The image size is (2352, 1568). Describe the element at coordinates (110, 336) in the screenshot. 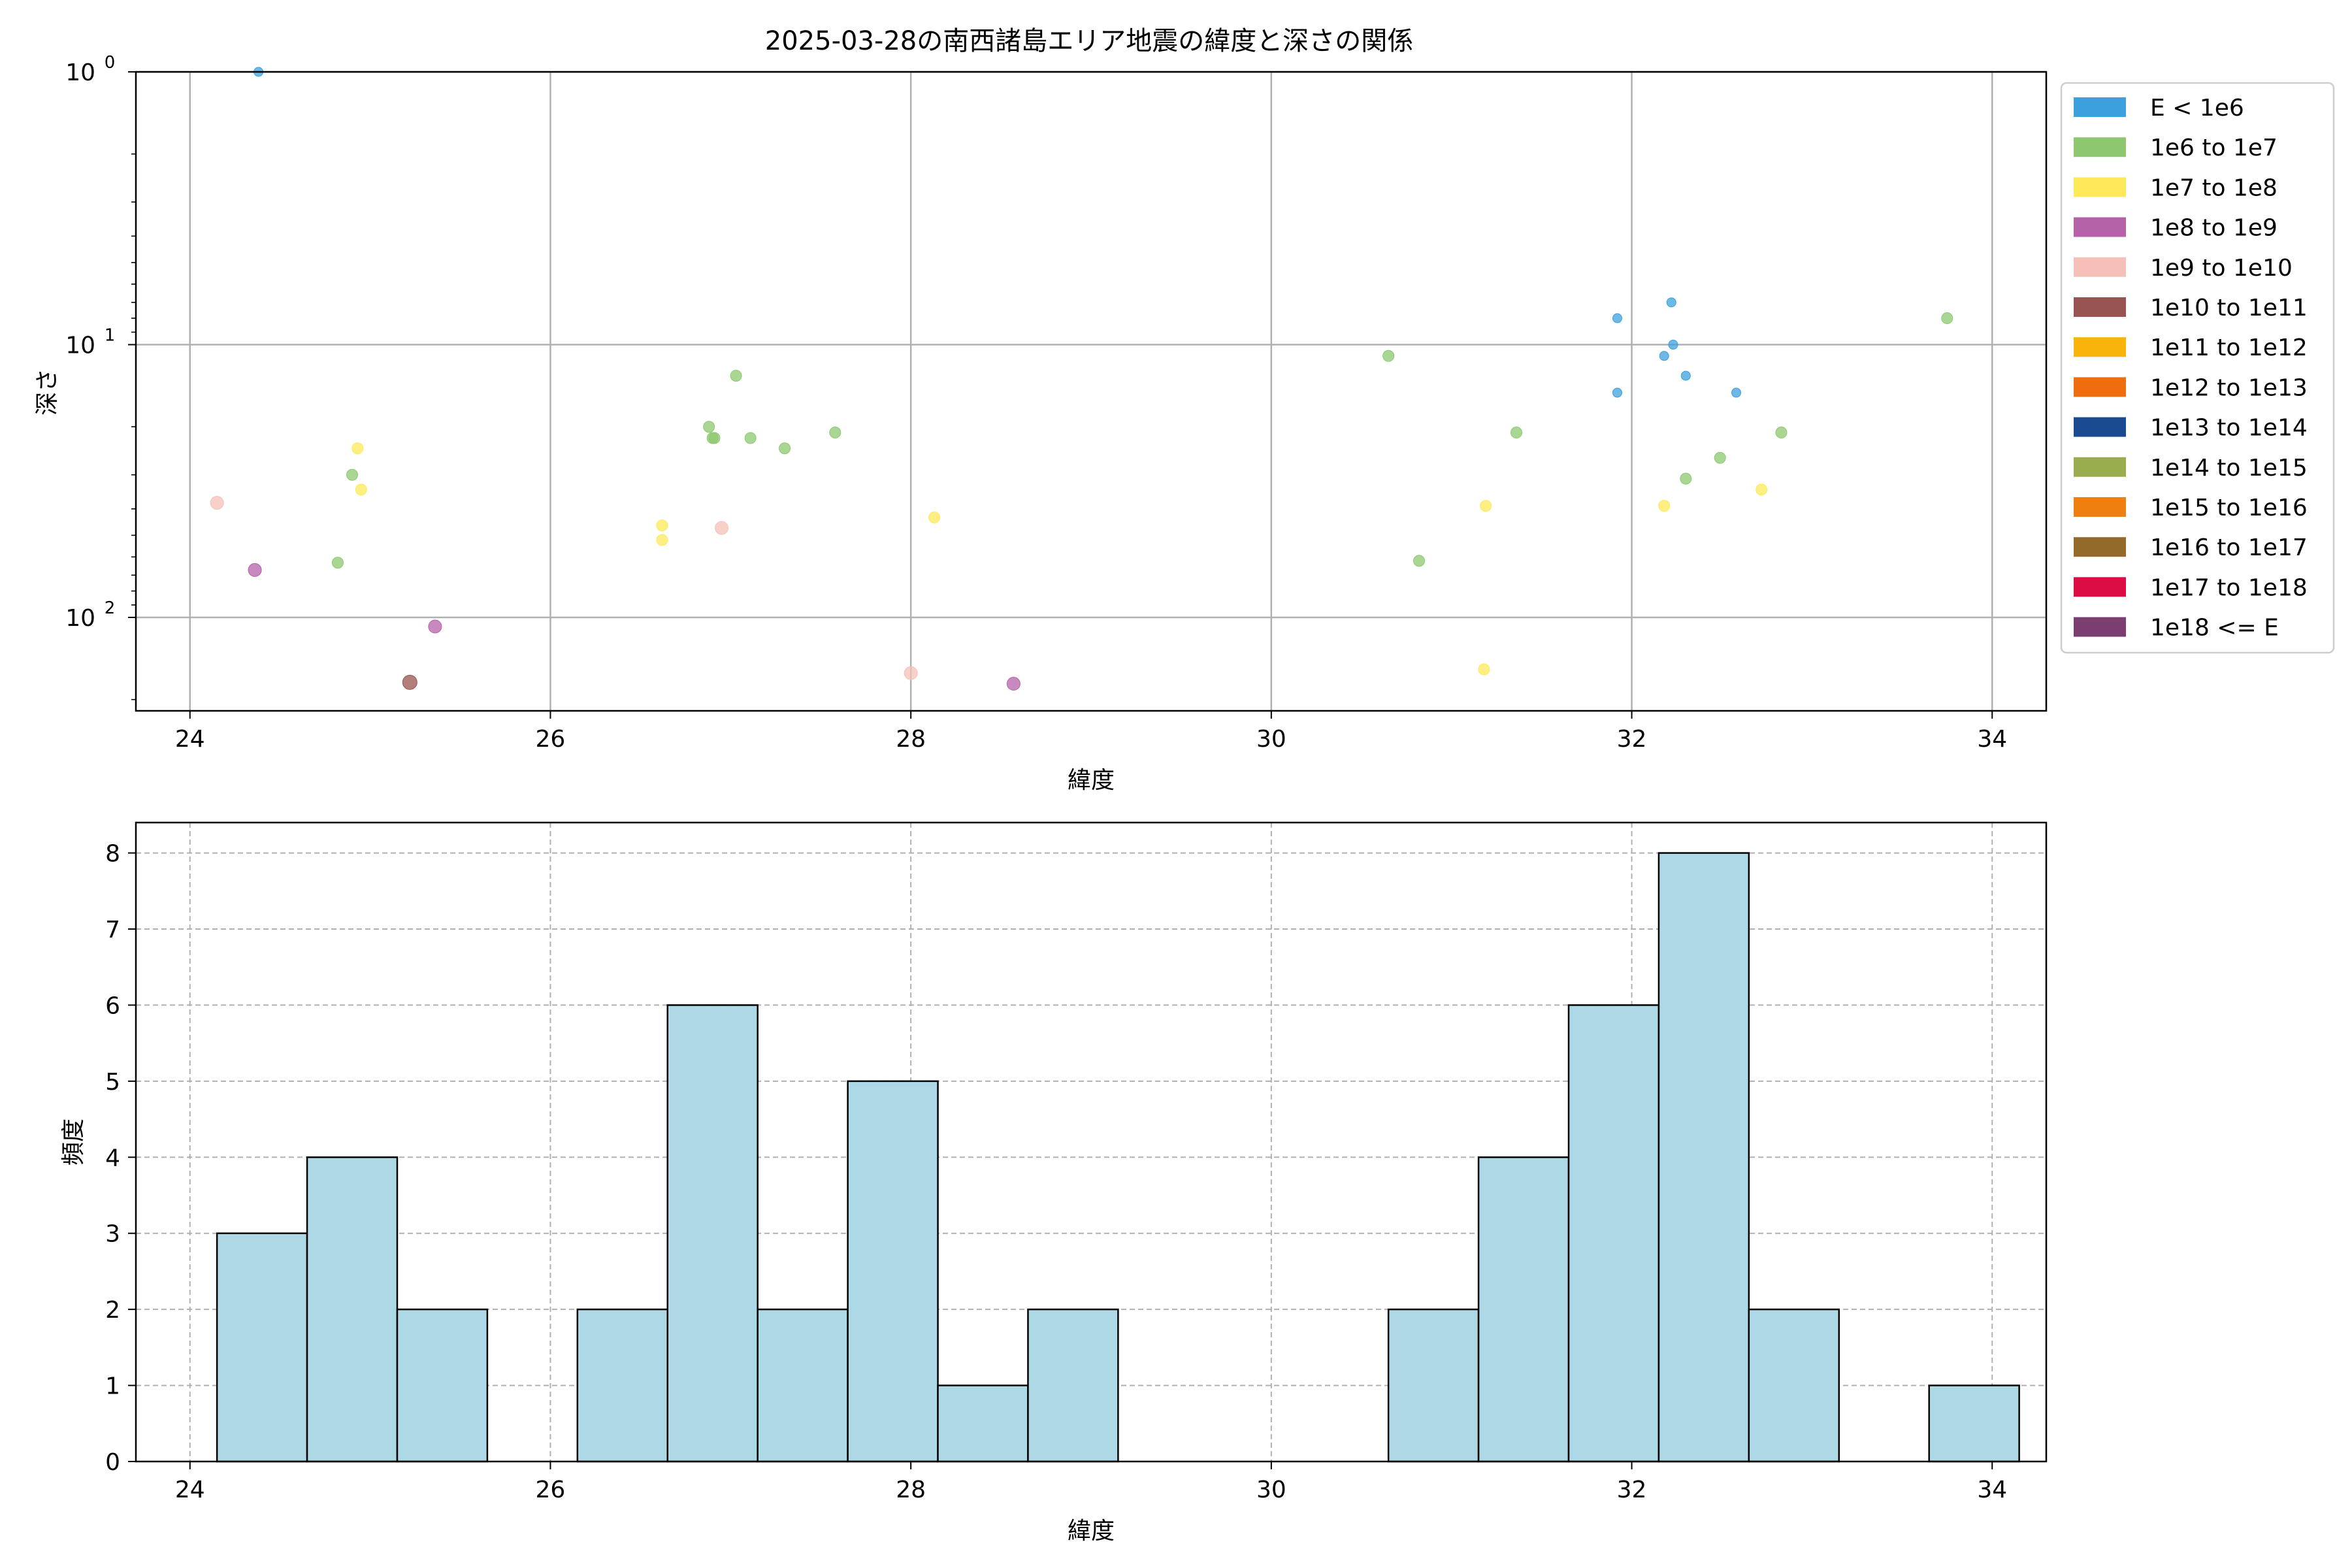

I see `scatter-y-tick-exponent: 1` at that location.